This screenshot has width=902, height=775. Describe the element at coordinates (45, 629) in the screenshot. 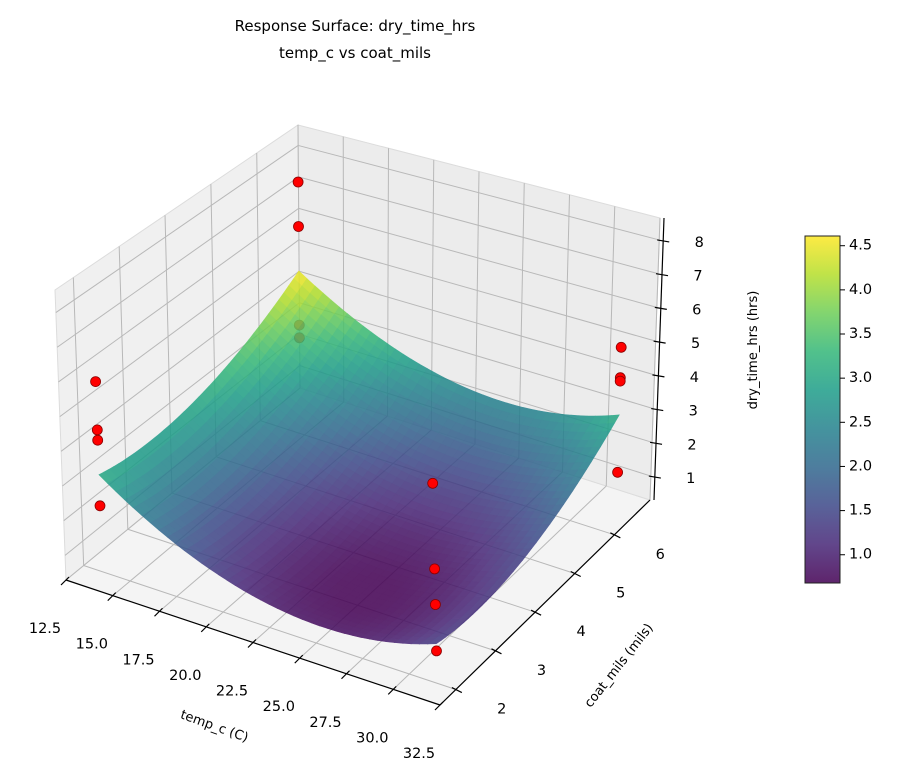

I see `x-tick-label: 12.5` at that location.